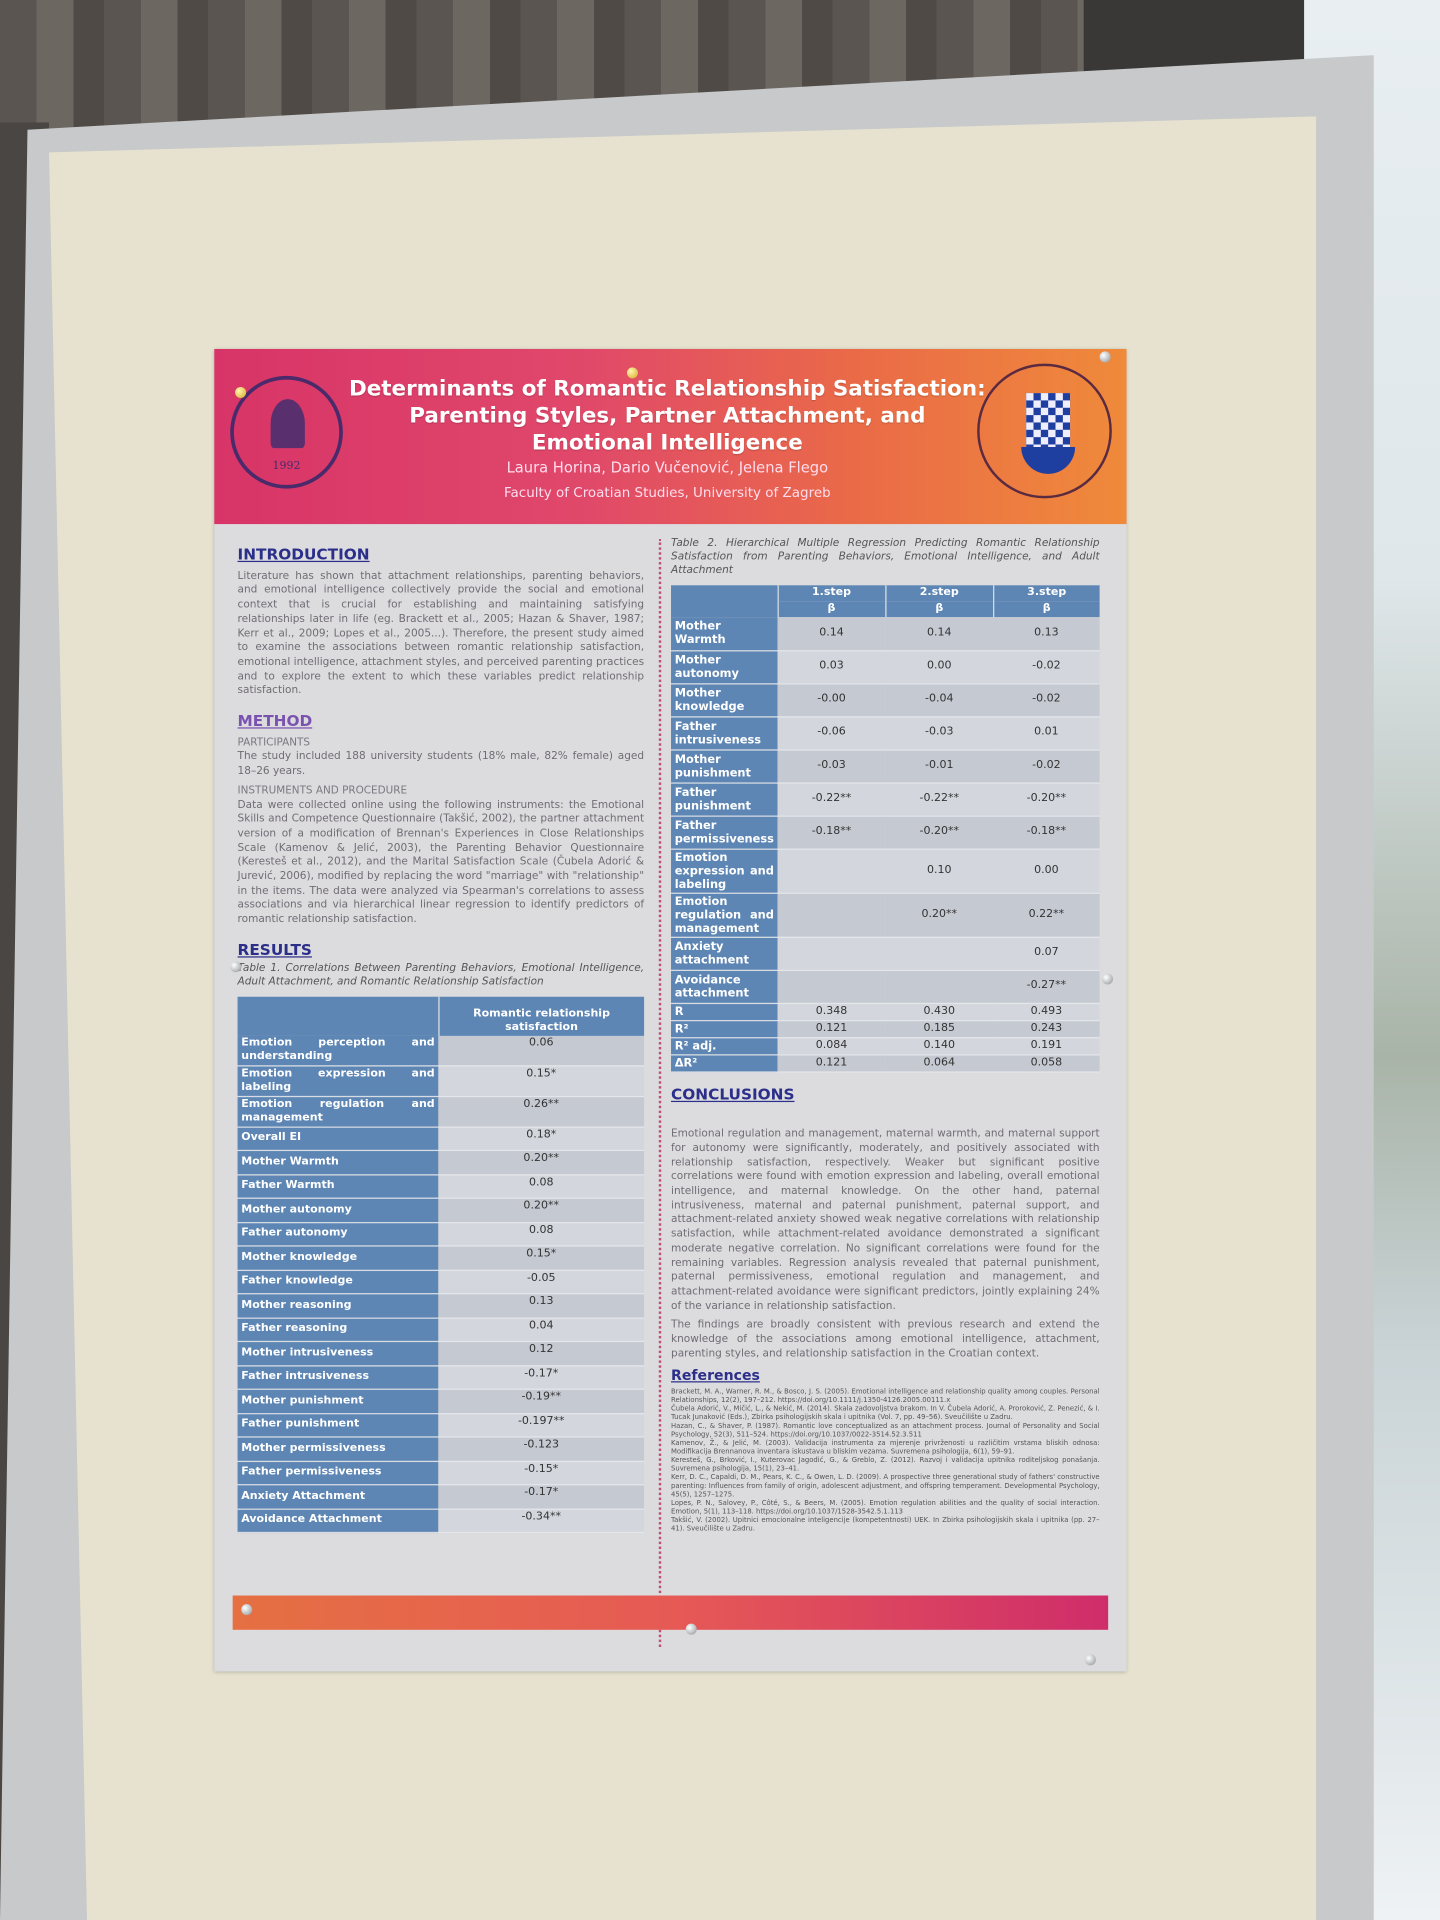 Image resolution: width=1440 pixels, height=1920 pixels. Describe the element at coordinates (939, 1063) in the screenshot. I see `stat-value: 0.064` at that location.